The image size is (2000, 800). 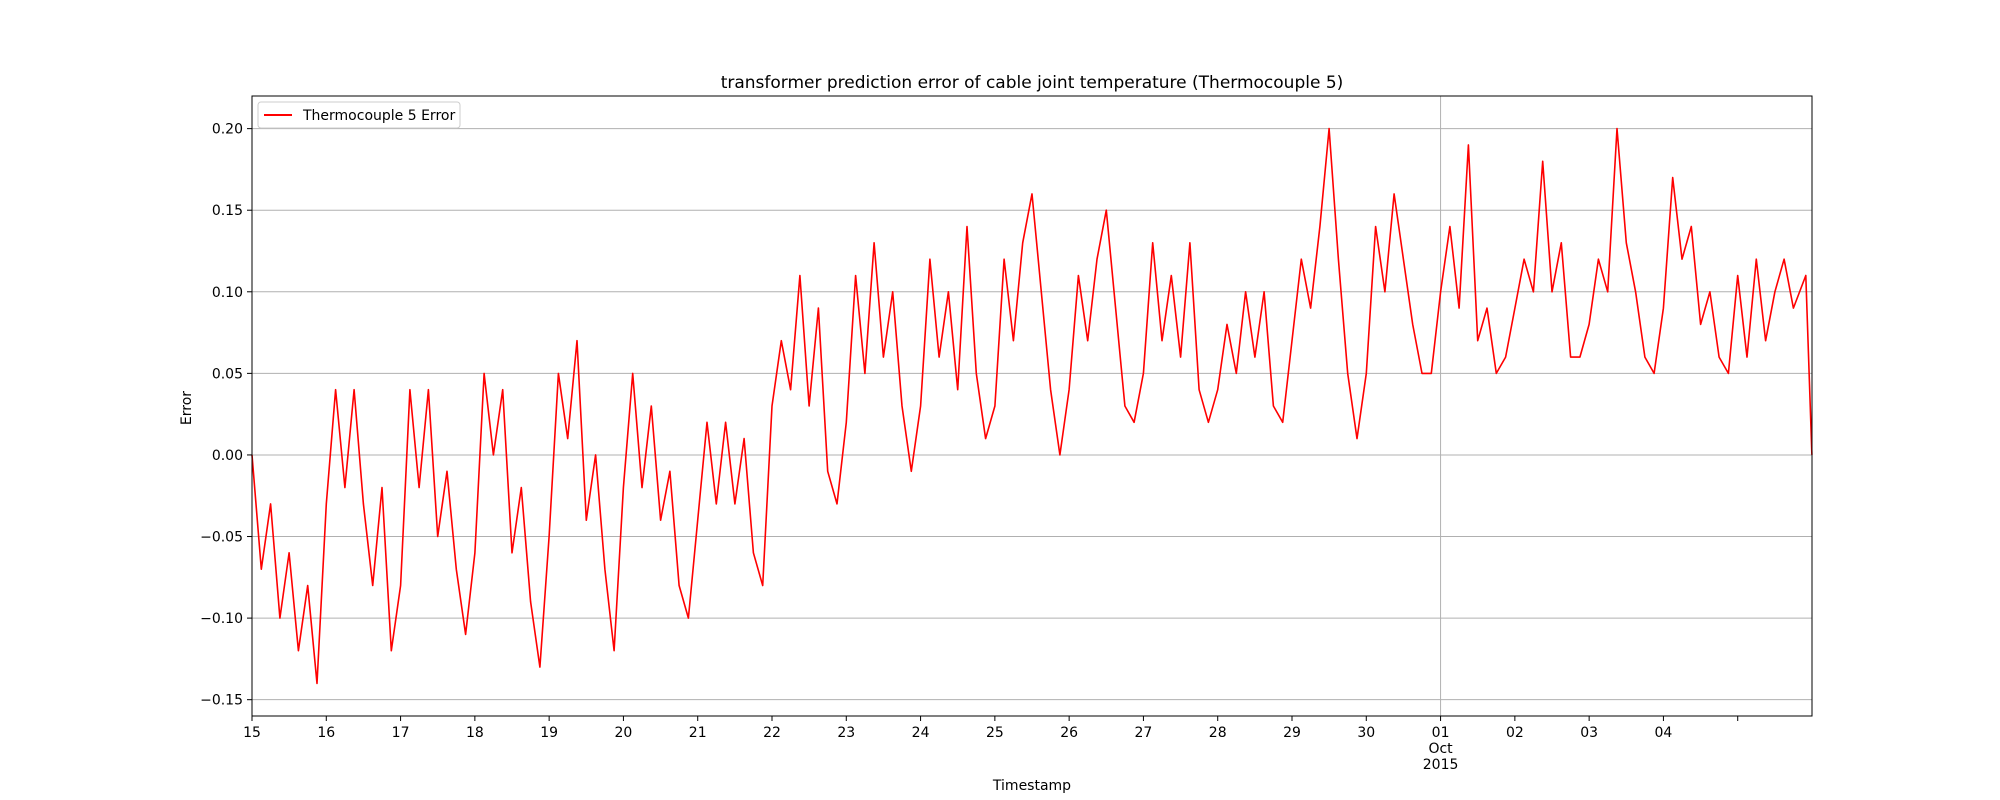 What do you see at coordinates (1664, 733) in the screenshot?
I see `x-tick-label: 04` at bounding box center [1664, 733].